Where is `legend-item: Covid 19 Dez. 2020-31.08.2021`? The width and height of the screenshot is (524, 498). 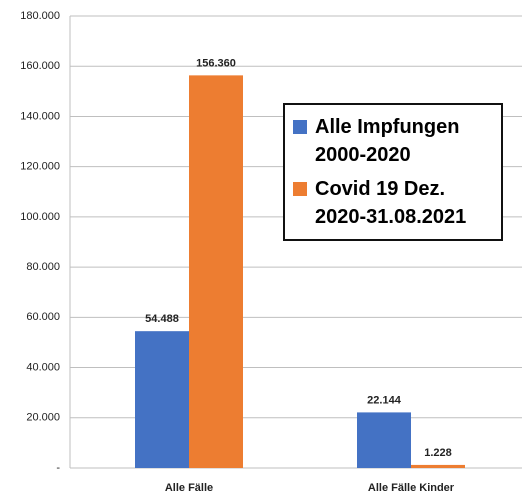
legend-item: Covid 19 Dez. 2020-31.08.2021 is located at coordinates (393, 203).